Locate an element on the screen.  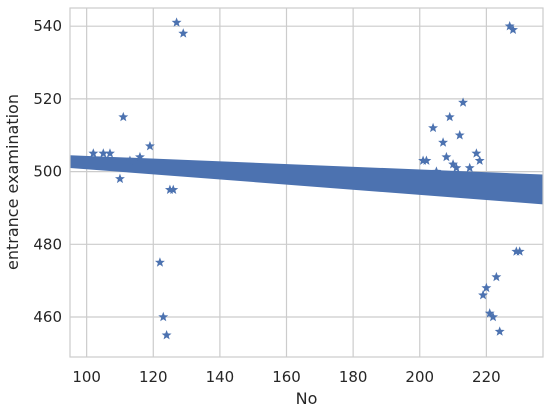
y-tick-label: 520 is located at coordinates (47, 99).